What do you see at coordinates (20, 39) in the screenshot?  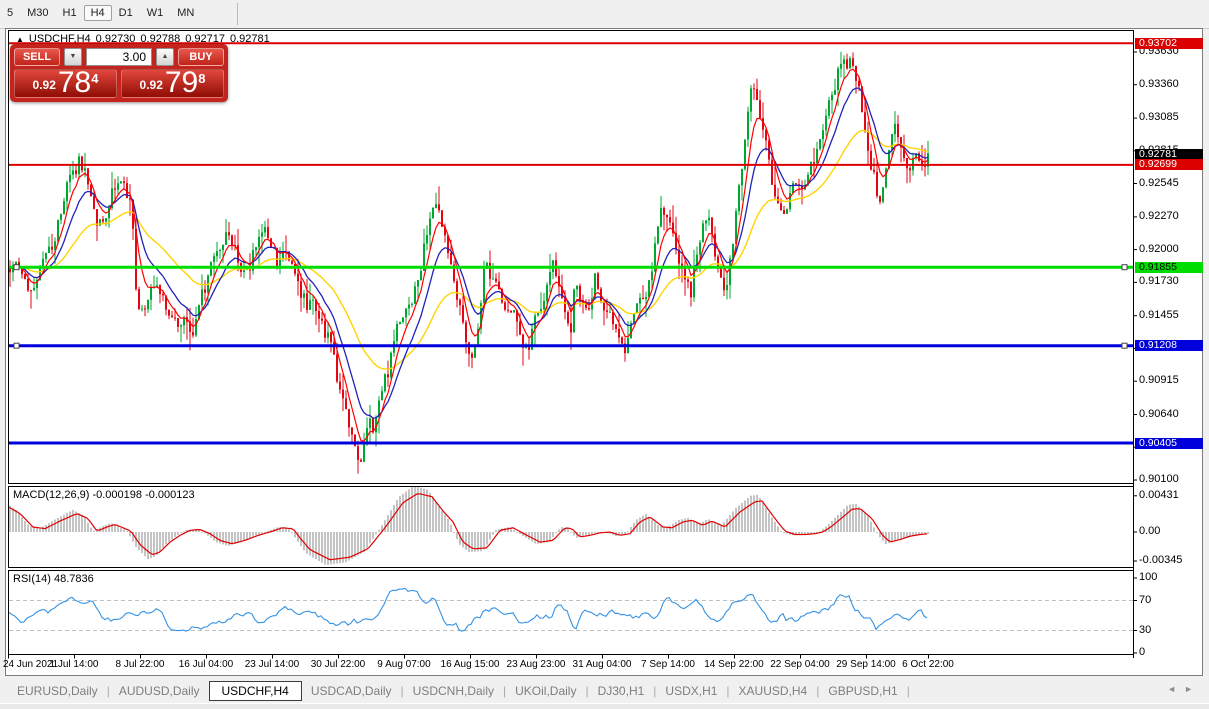 I see `collapse-arrow-icon: ▲` at bounding box center [20, 39].